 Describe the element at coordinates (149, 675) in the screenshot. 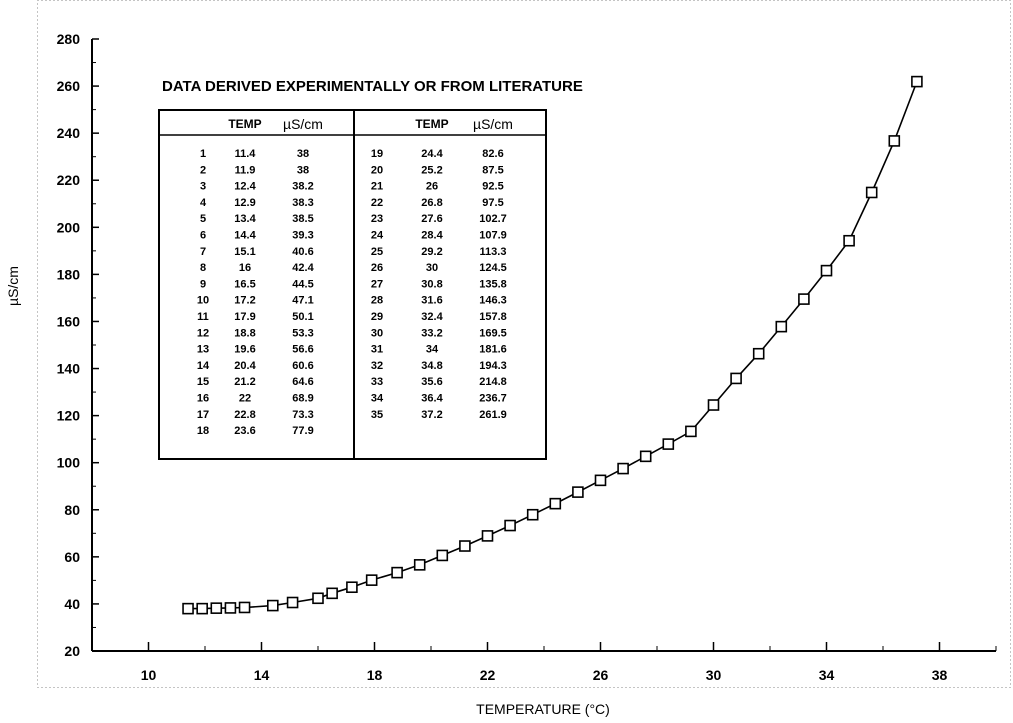

I see `x-tick-label: 10` at that location.